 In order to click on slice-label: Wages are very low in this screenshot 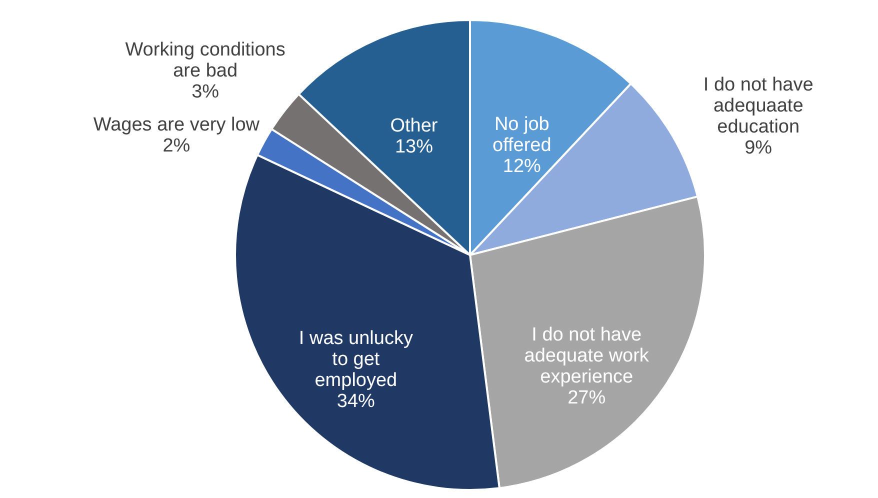, I will do `click(176, 125)`.